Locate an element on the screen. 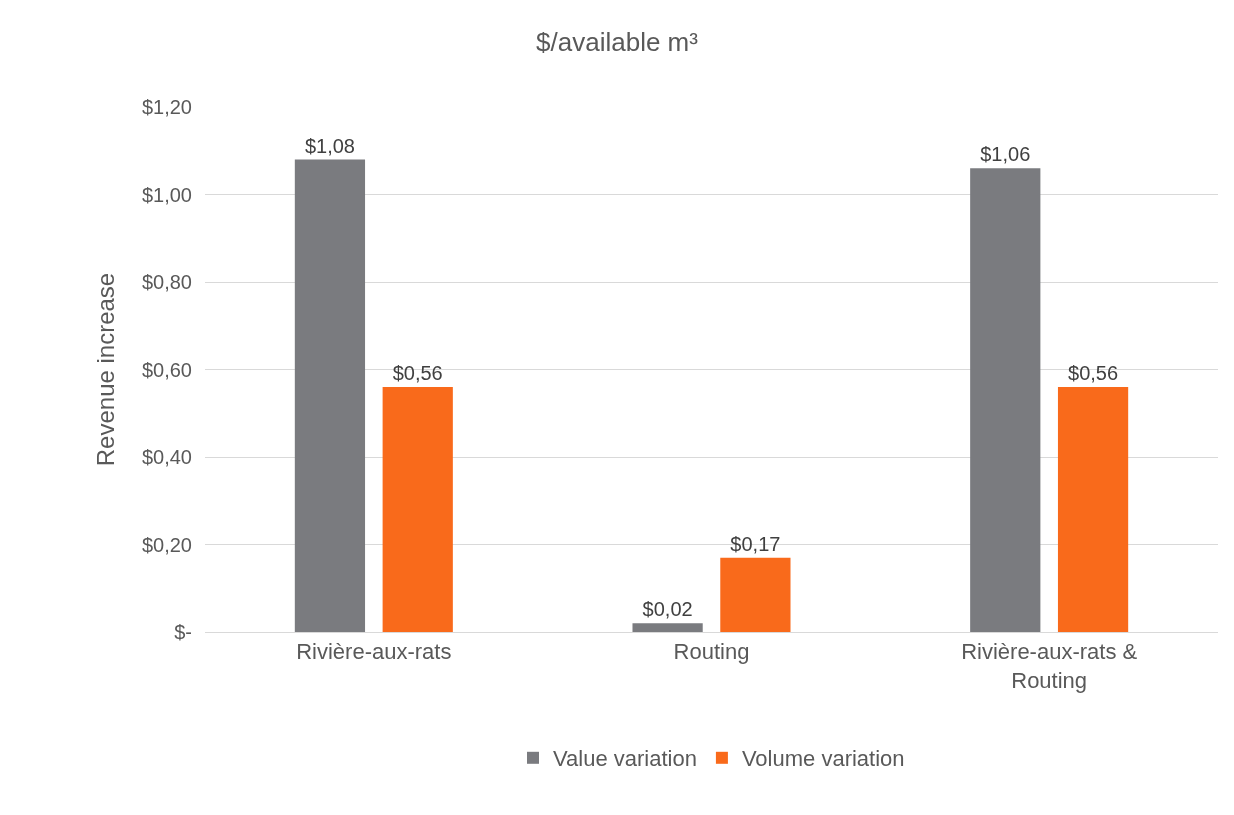 The width and height of the screenshot is (1234, 815). x-tick-label: Rivière-aux-rats is located at coordinates (374, 652).